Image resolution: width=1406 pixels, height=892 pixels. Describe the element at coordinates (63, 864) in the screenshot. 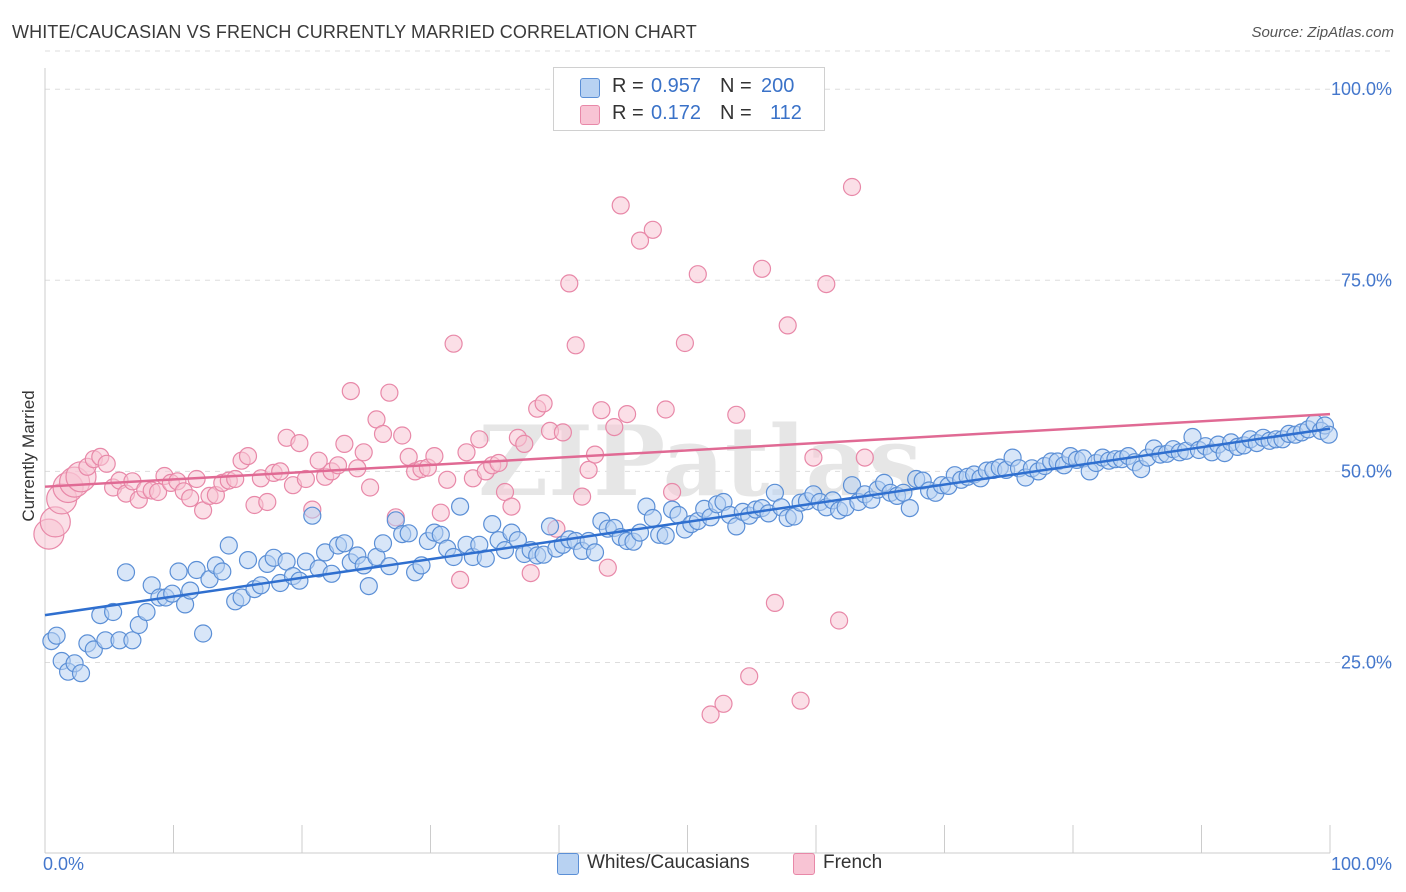

I see `x-tick-label: 0.0%` at that location.